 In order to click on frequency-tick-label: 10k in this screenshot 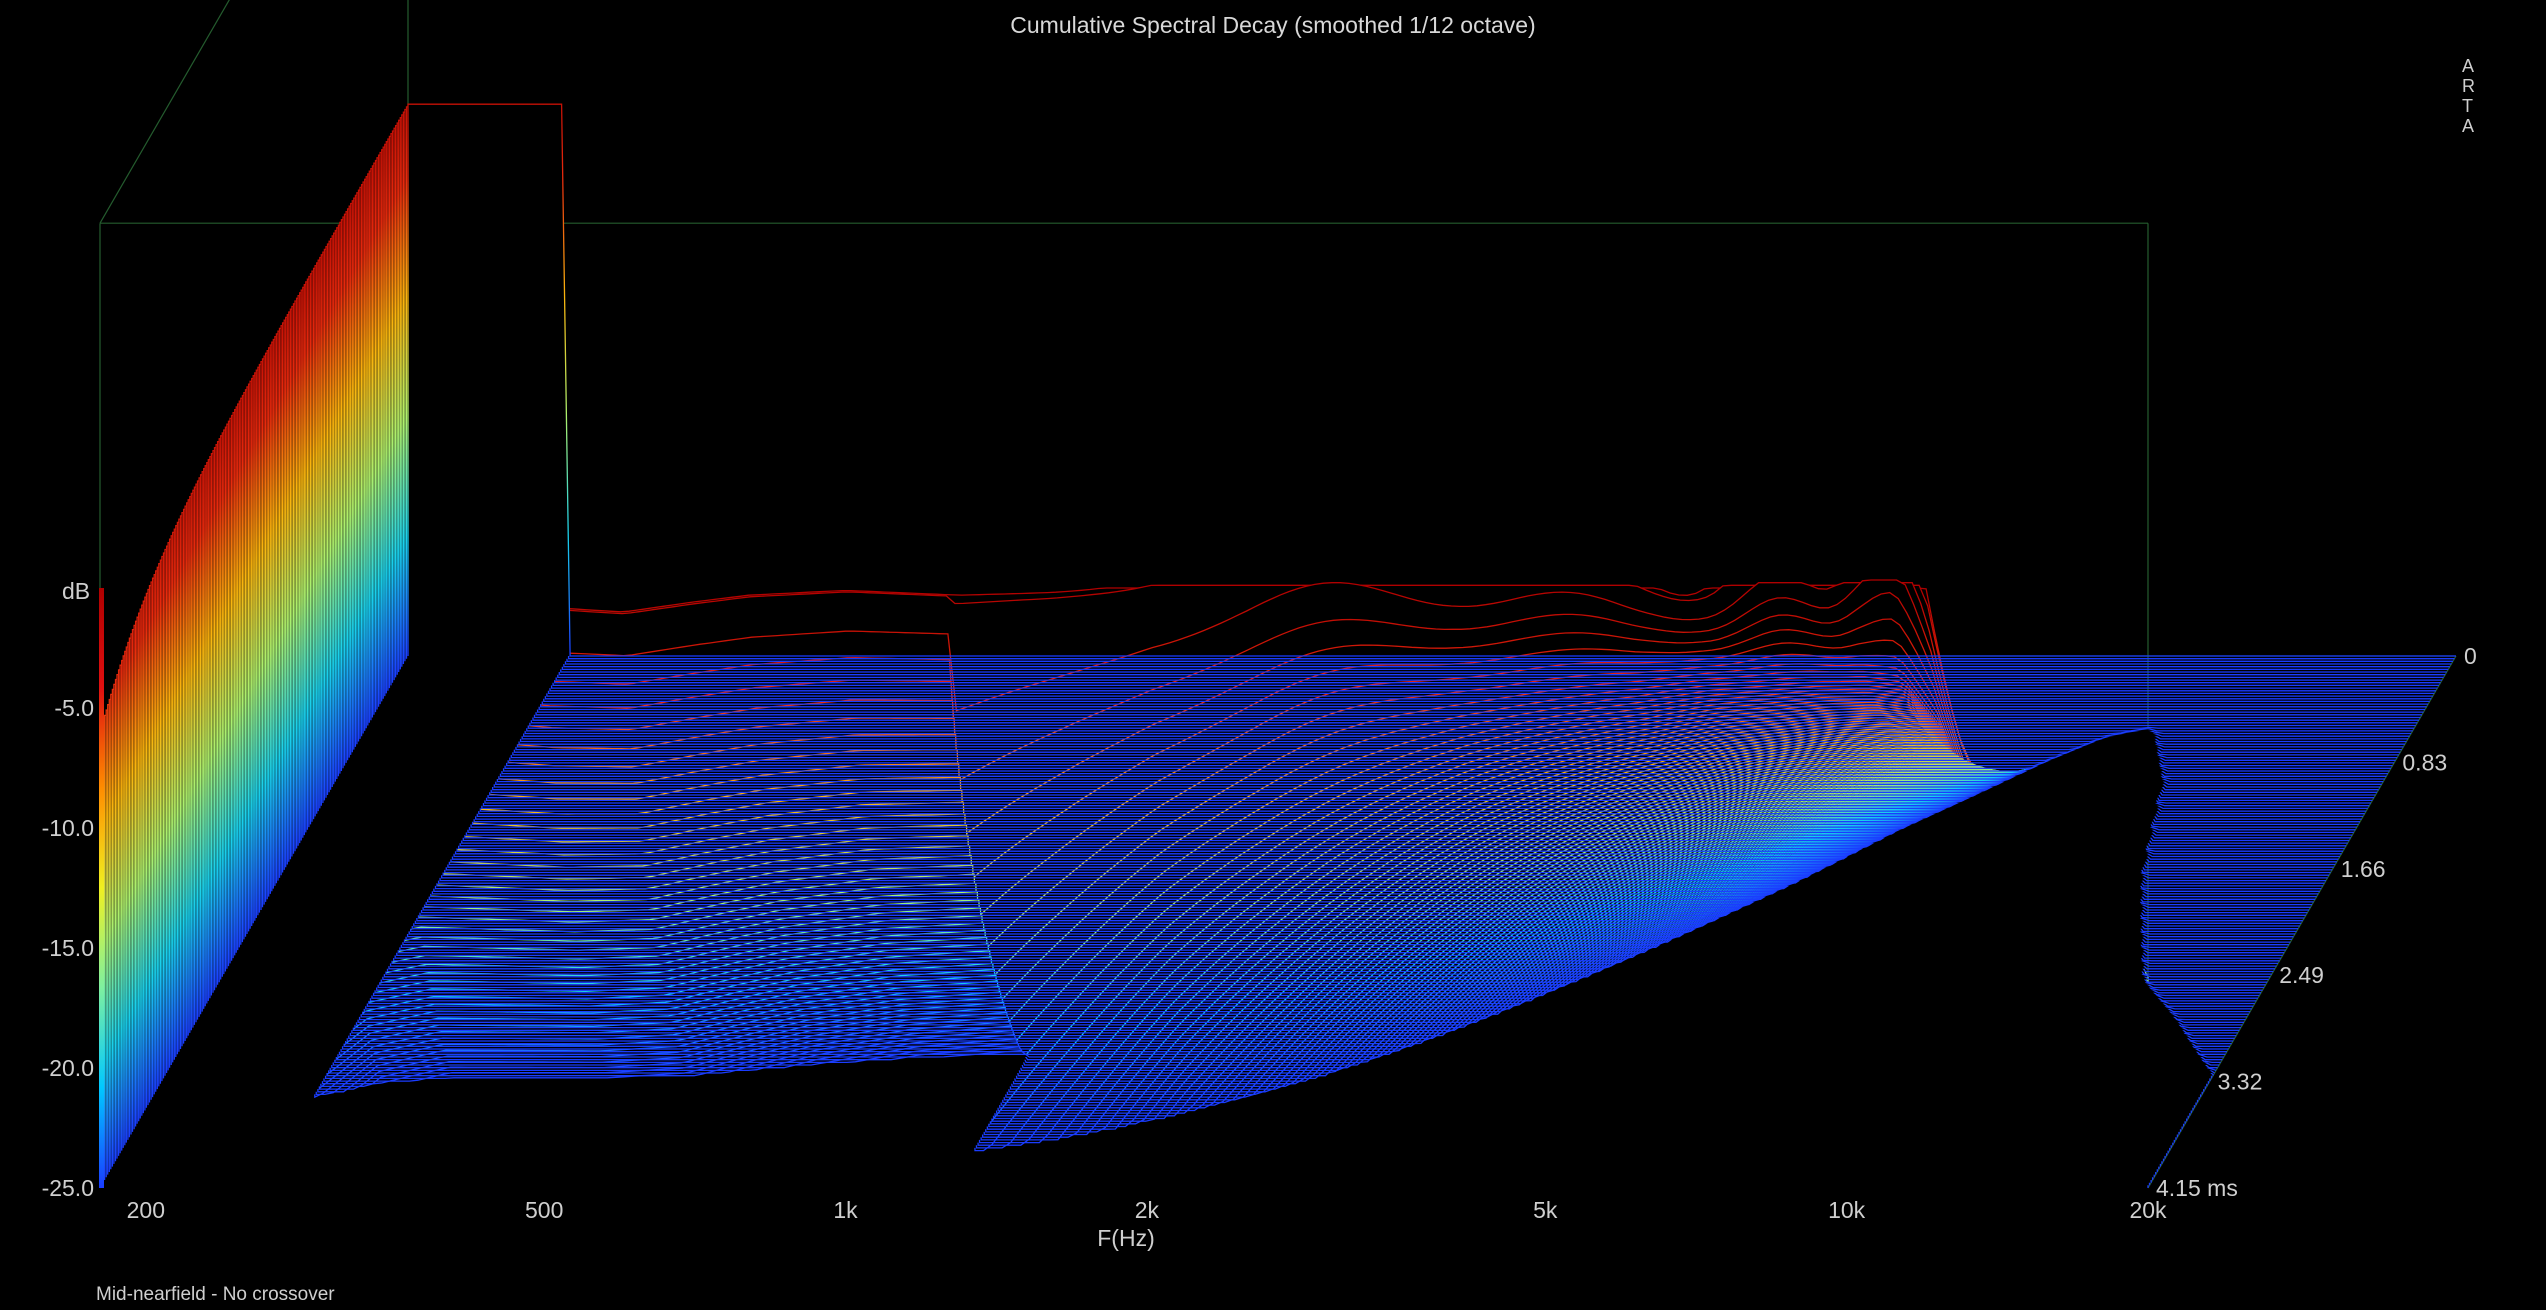, I will do `click(1847, 1210)`.